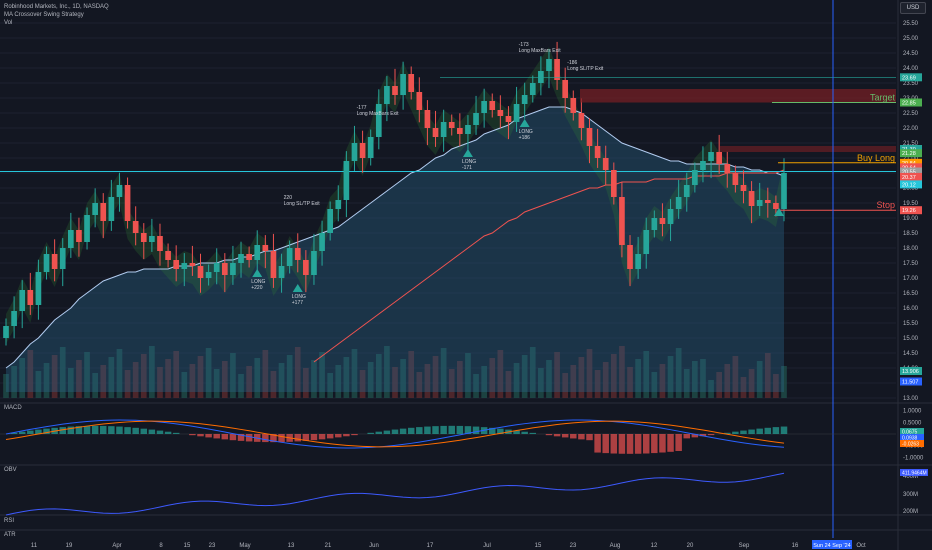 The image size is (932, 550). Describe the element at coordinates (615, 546) in the screenshot. I see `x-tick-label: Aug` at that location.